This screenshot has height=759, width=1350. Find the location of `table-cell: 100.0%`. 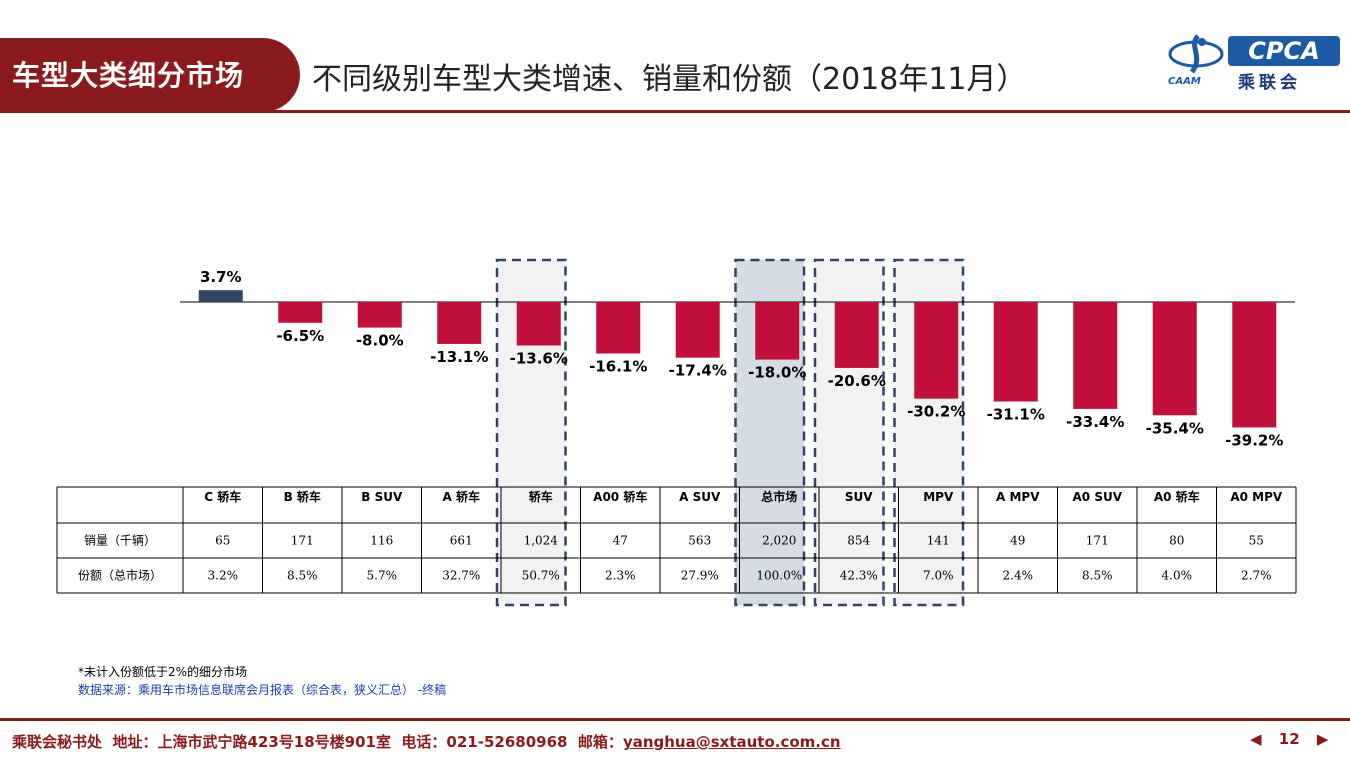

table-cell: 100.0% is located at coordinates (779, 576).